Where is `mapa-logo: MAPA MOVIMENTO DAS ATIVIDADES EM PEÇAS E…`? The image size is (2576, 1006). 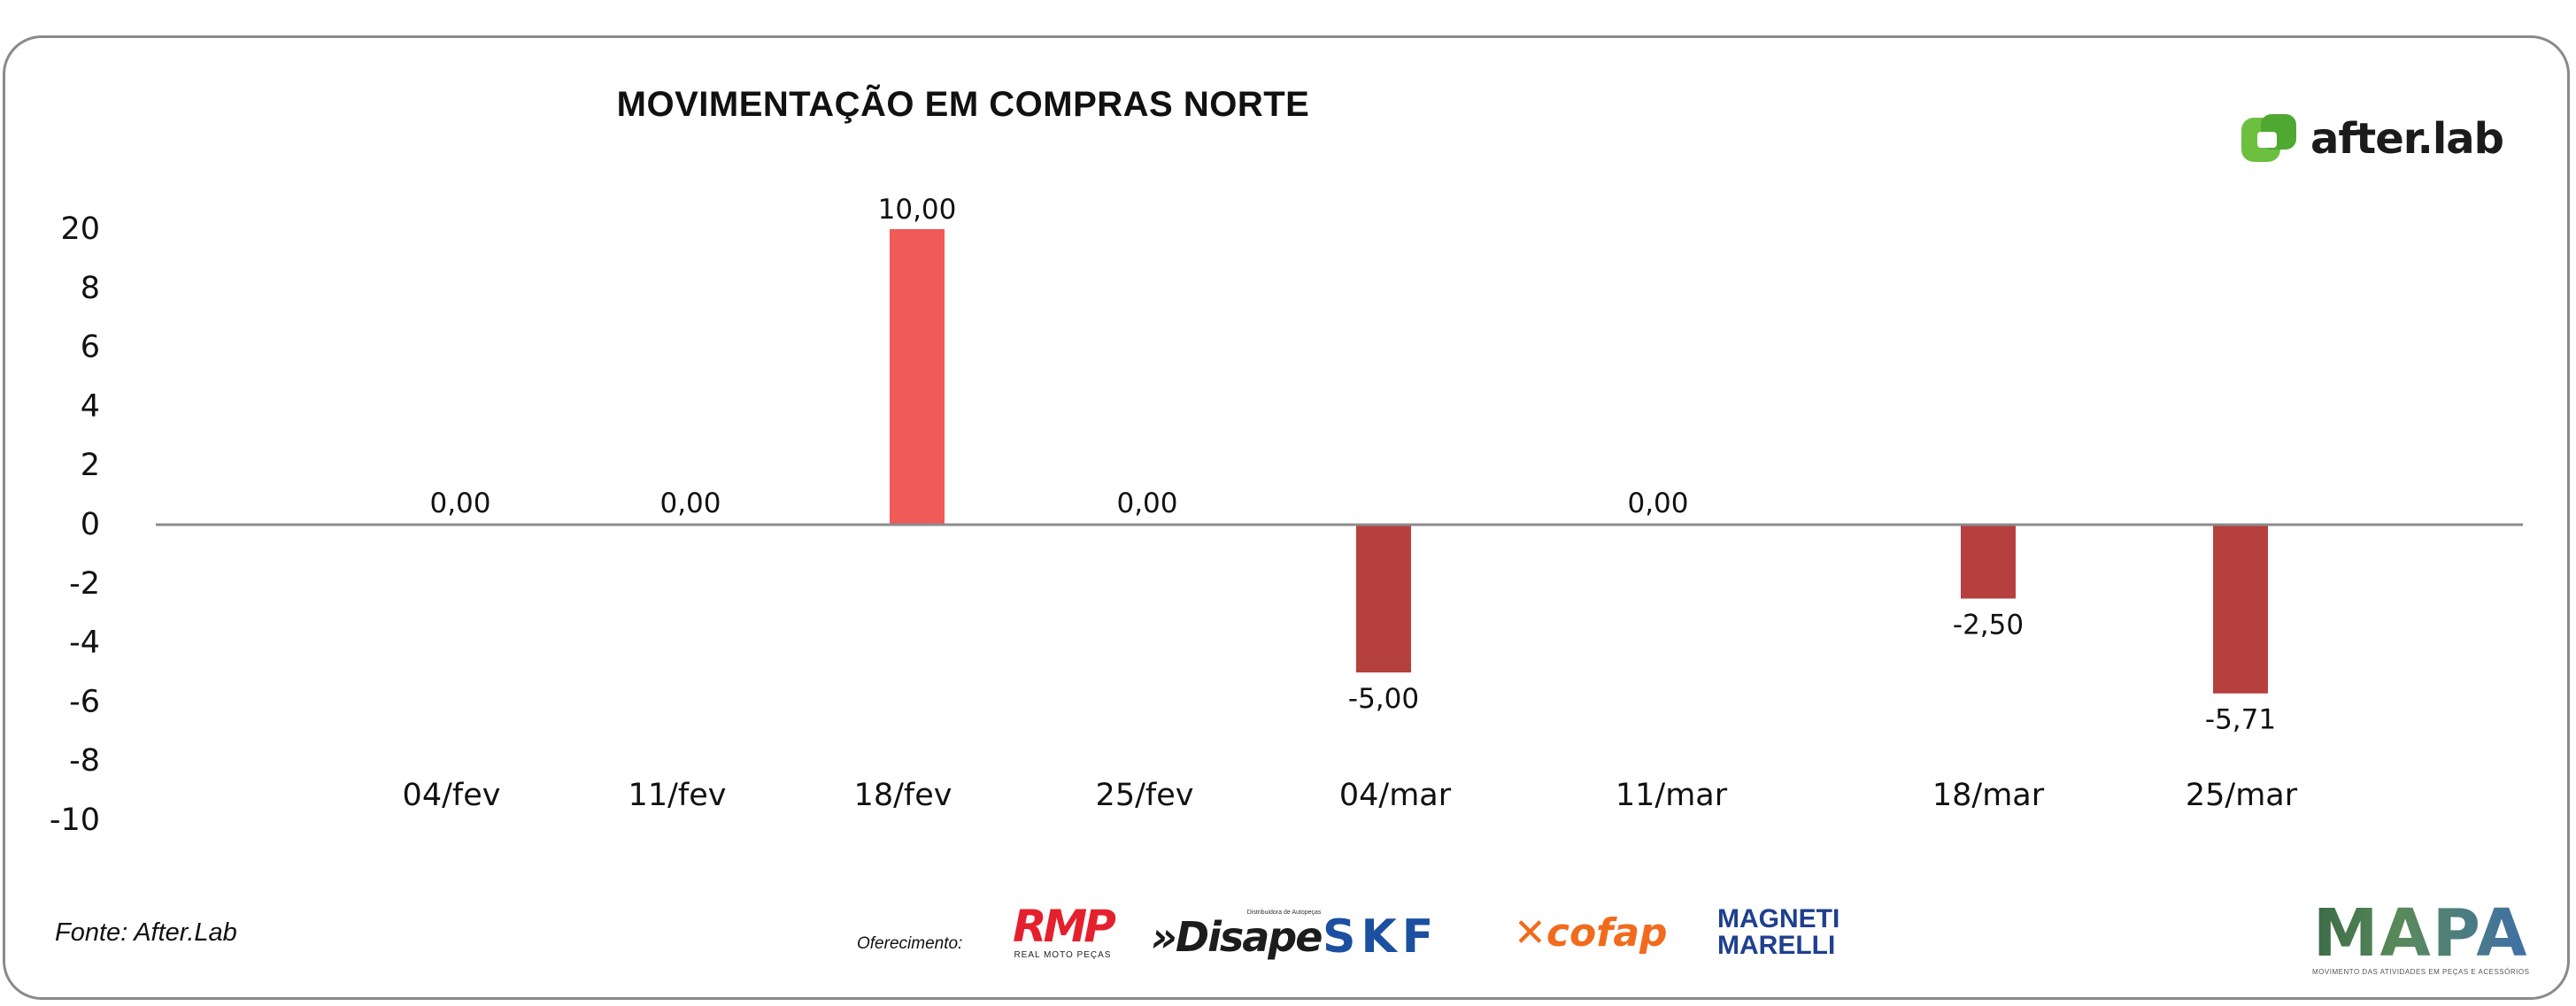
mapa-logo: MAPA MOVIMENTO DAS ATIVIDADES EM PEÇAS E… is located at coordinates (2420, 938).